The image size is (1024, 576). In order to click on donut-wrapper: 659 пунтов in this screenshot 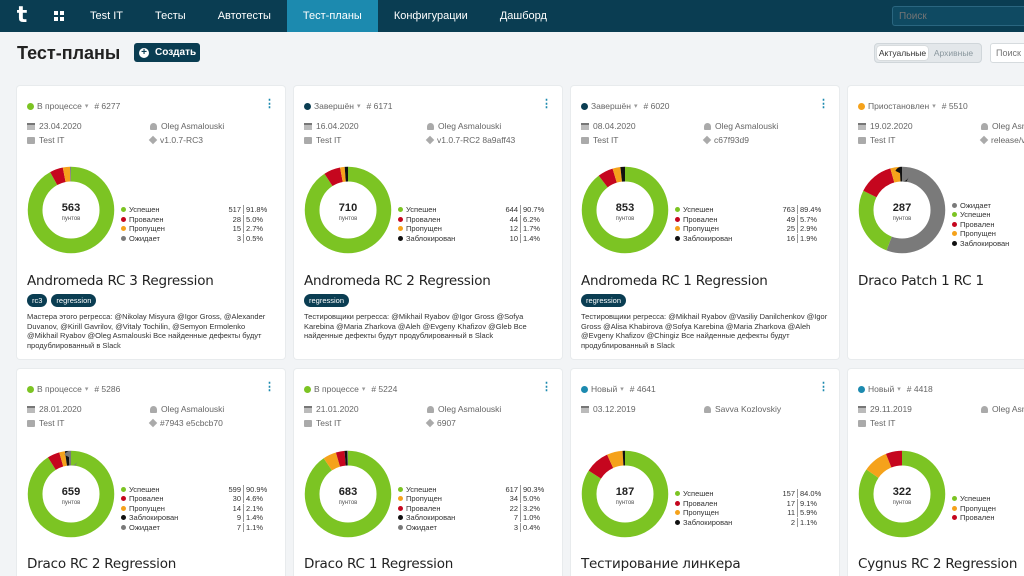, I will do `click(71, 496)`.